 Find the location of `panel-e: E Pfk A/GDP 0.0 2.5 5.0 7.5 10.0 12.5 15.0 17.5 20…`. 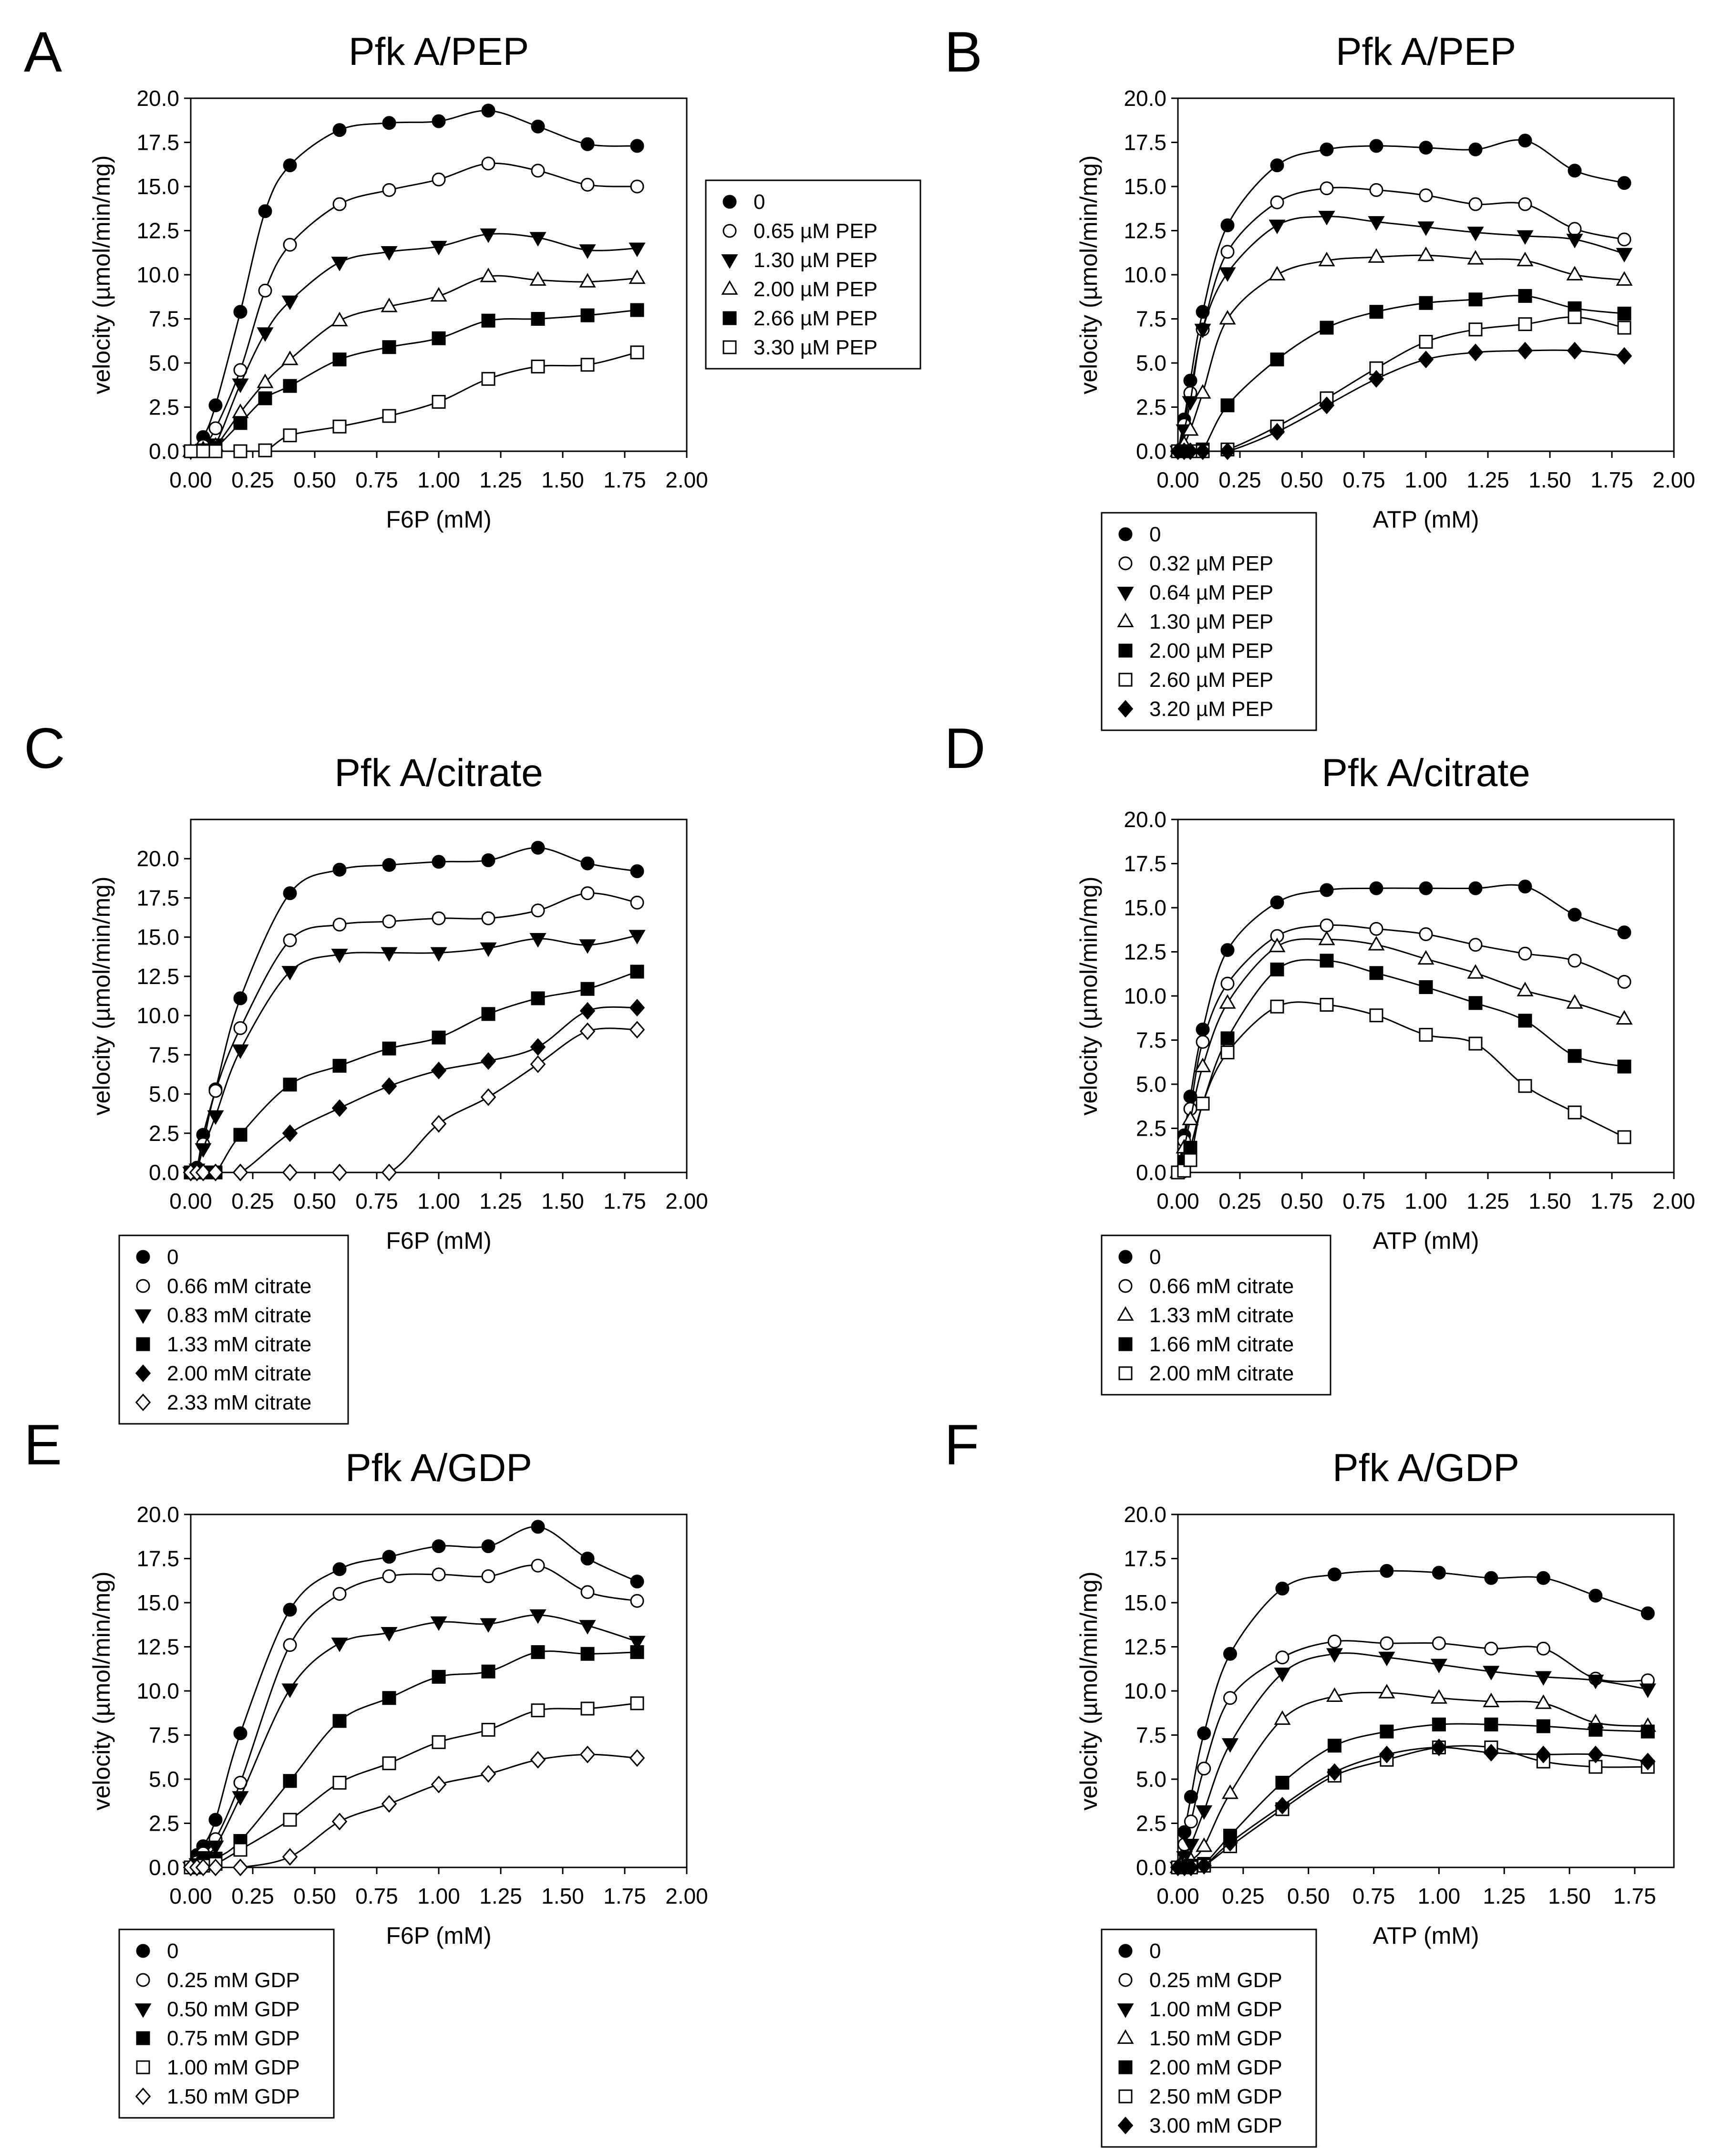

panel-e: E Pfk A/GDP 0.0 2.5 5.0 7.5 10.0 12.5 15.0 17.5 20… is located at coordinates (366, 1766).